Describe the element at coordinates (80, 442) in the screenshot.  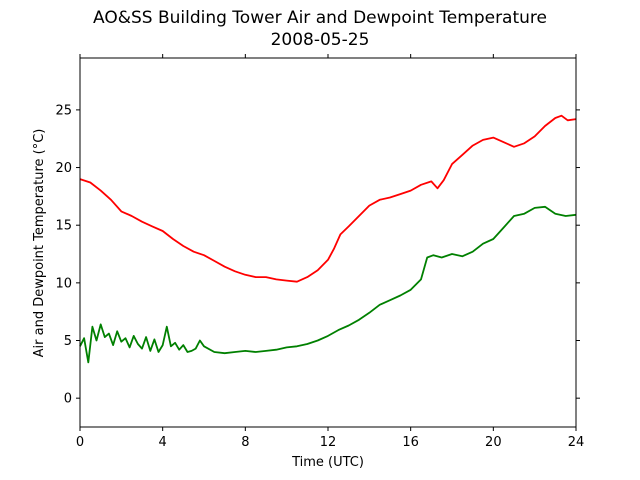
I see `x-tick-label: 0` at that location.